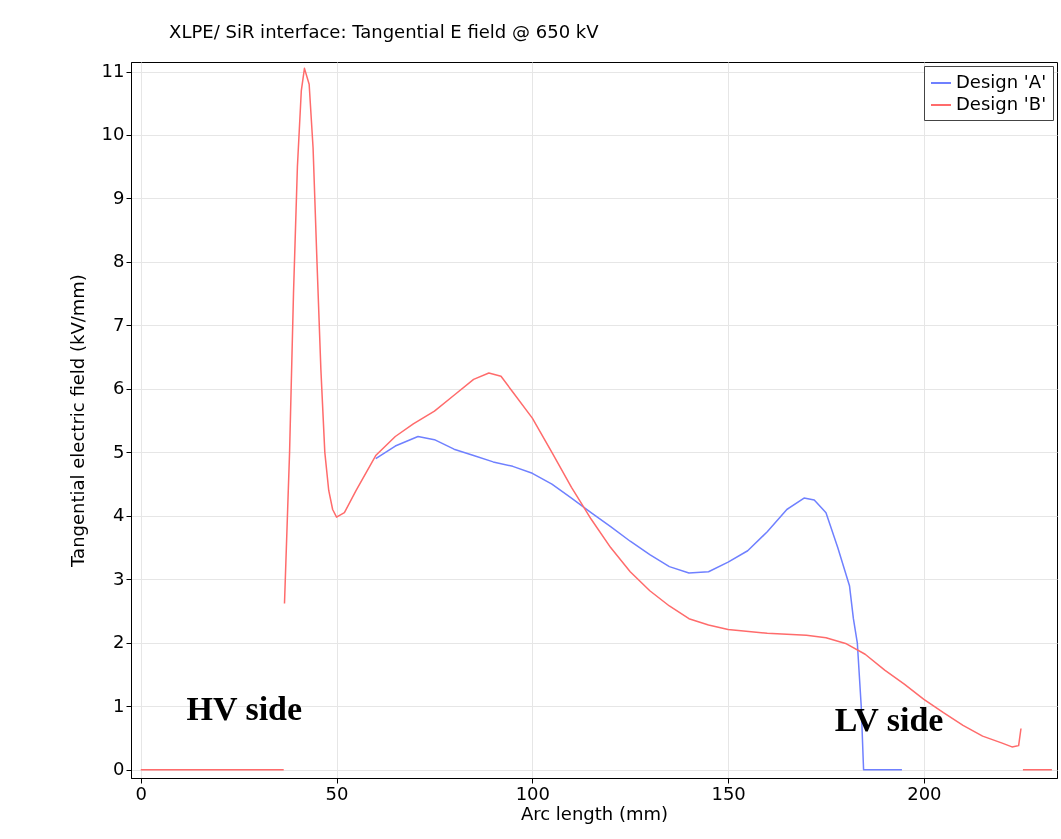 The width and height of the screenshot is (1061, 839). Describe the element at coordinates (119, 769) in the screenshot. I see `y-tick-label: 0` at that location.